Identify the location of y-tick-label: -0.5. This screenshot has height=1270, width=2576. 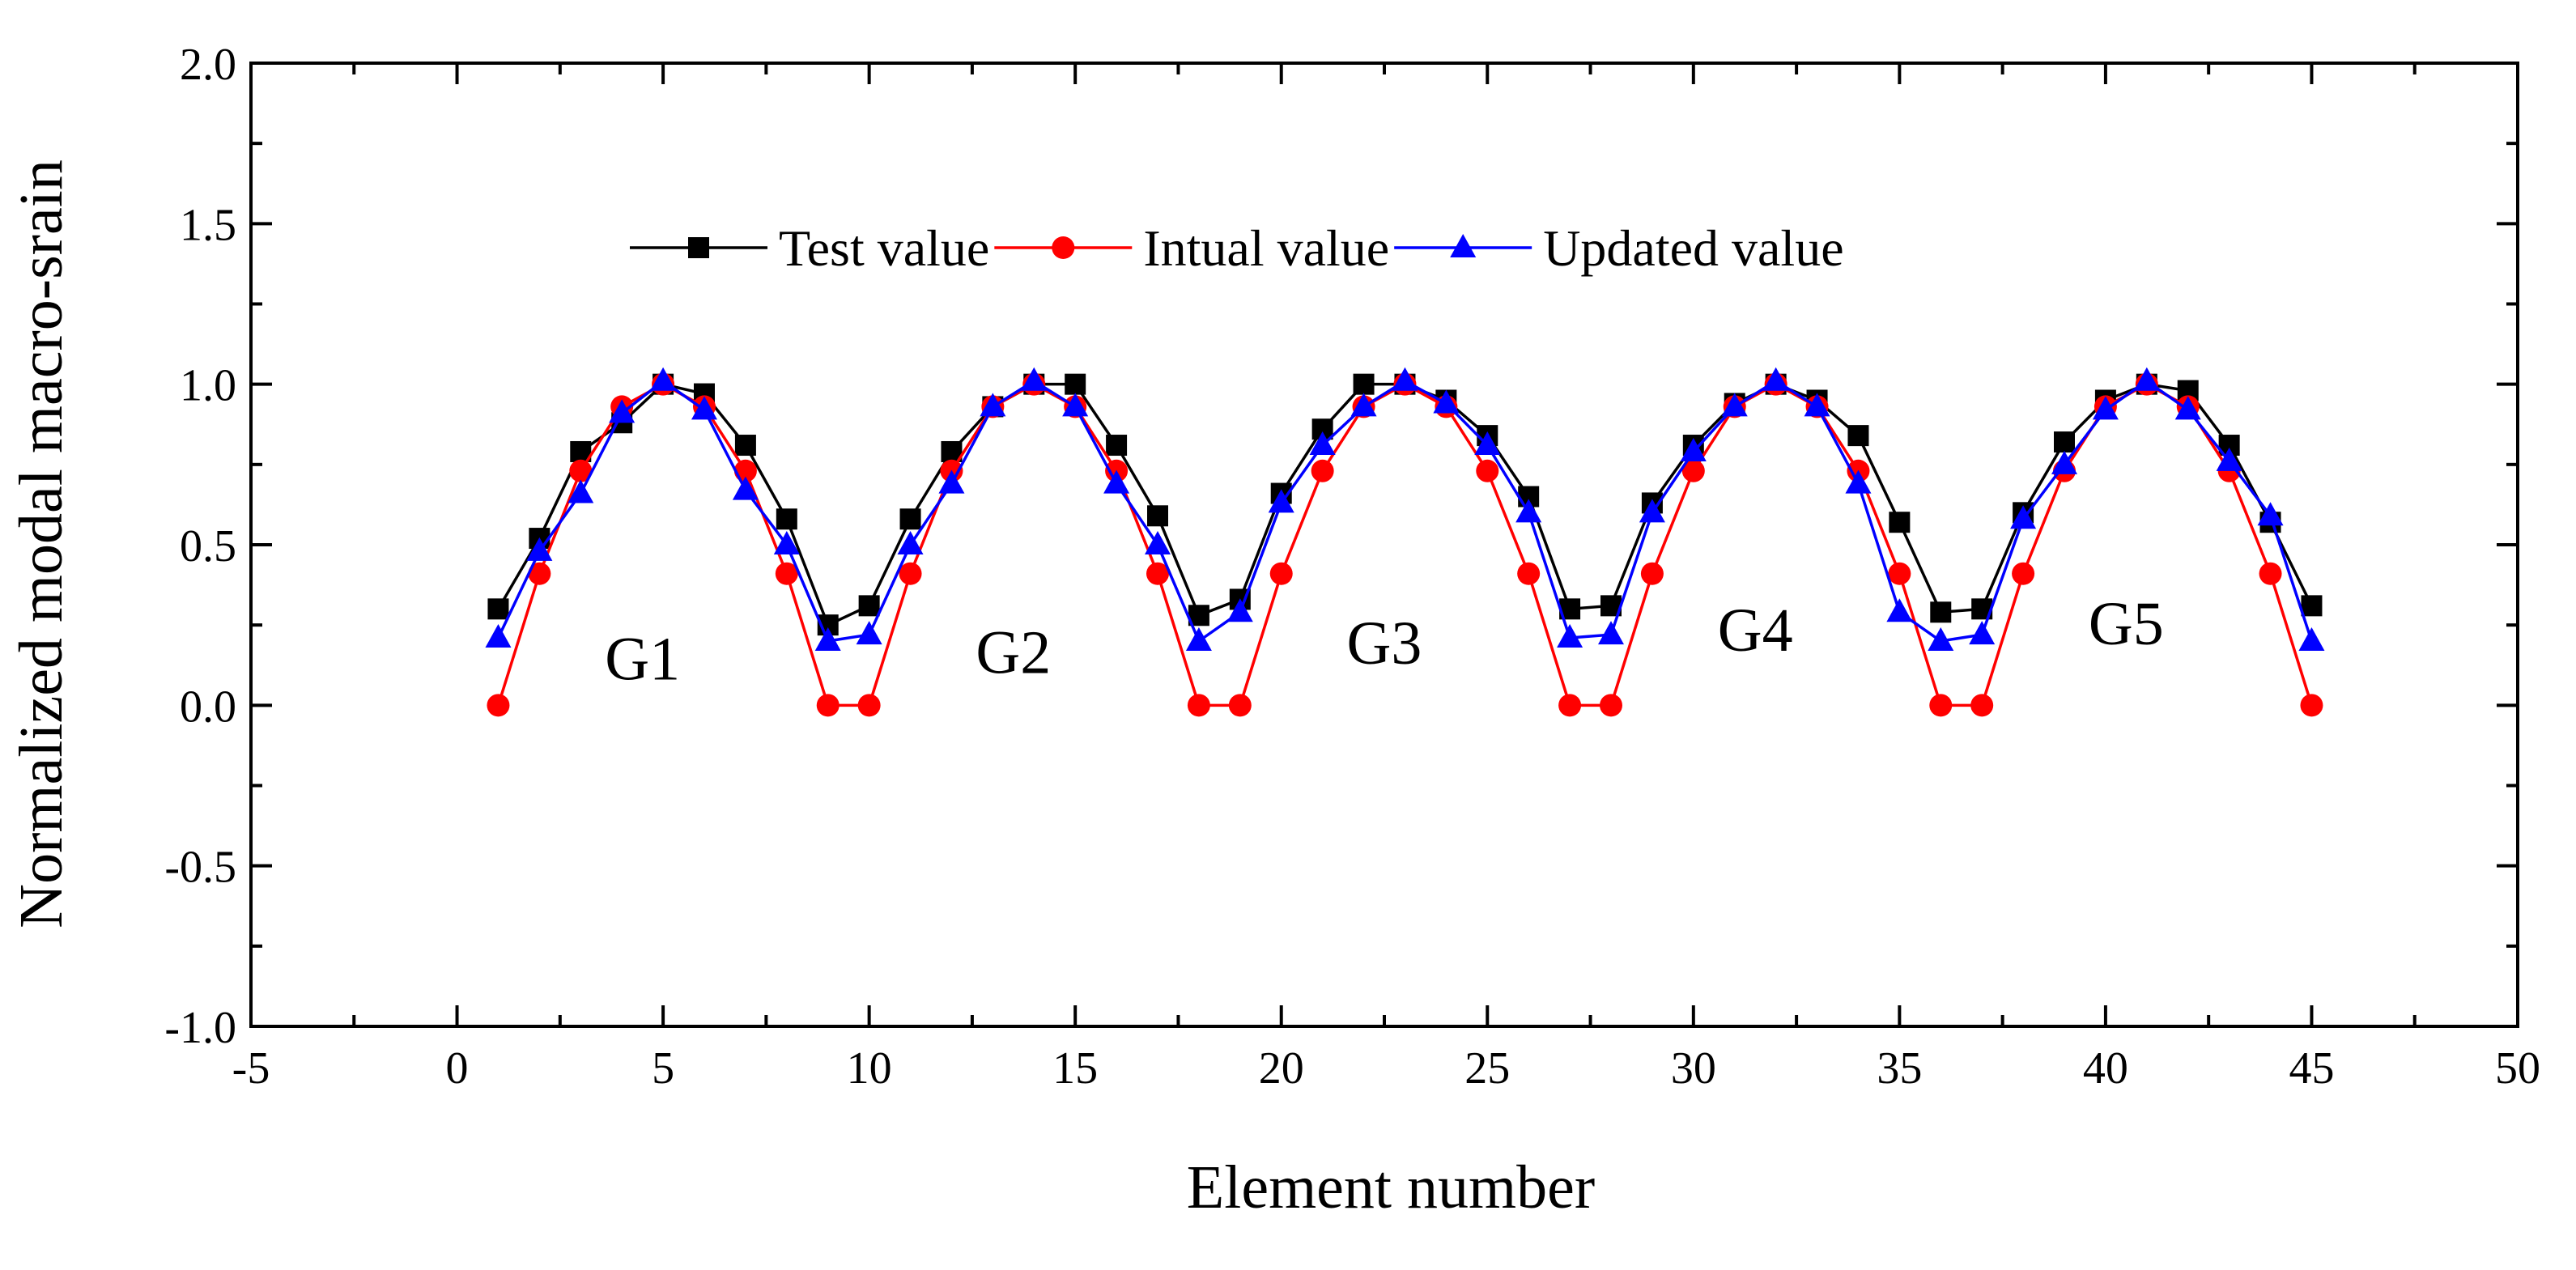
(200, 868).